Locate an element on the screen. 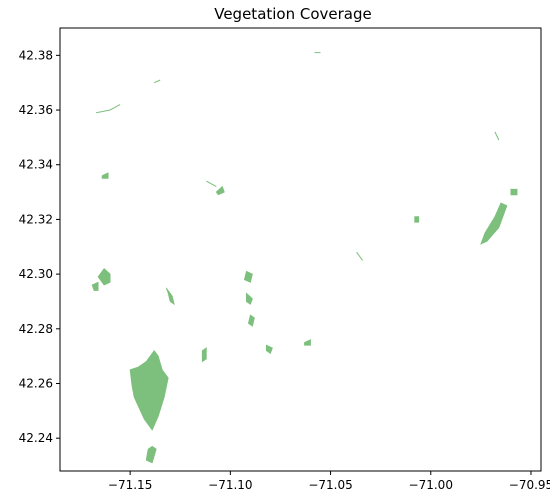 This screenshot has height=496, width=550. y-tick-label: 42.30 is located at coordinates (36, 274).